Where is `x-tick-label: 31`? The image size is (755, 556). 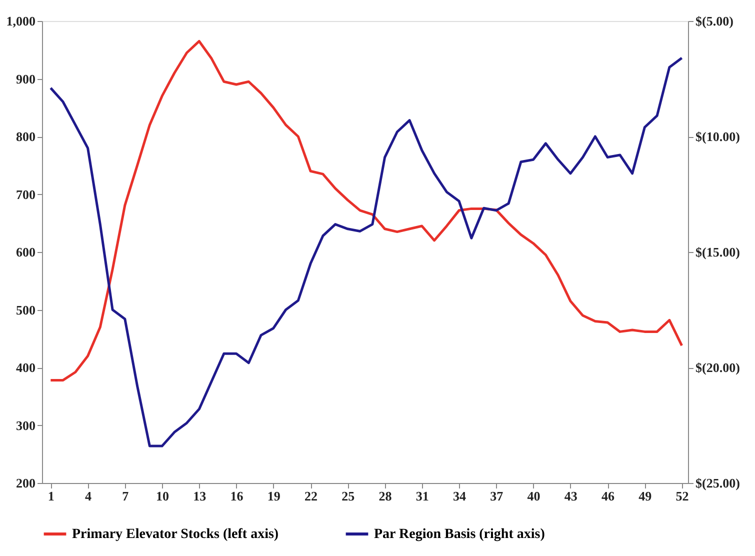 x-tick-label: 31 is located at coordinates (422, 496).